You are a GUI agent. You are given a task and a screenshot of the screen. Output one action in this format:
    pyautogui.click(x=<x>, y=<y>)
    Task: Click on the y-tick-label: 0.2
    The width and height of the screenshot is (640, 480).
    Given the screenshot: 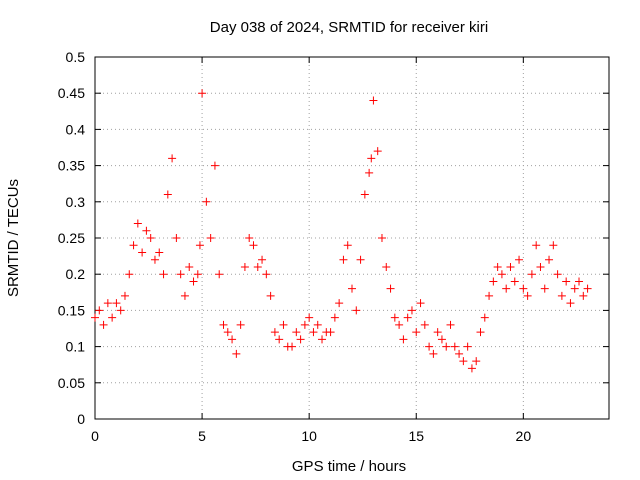 What is the action you would take?
    pyautogui.click(x=76, y=274)
    